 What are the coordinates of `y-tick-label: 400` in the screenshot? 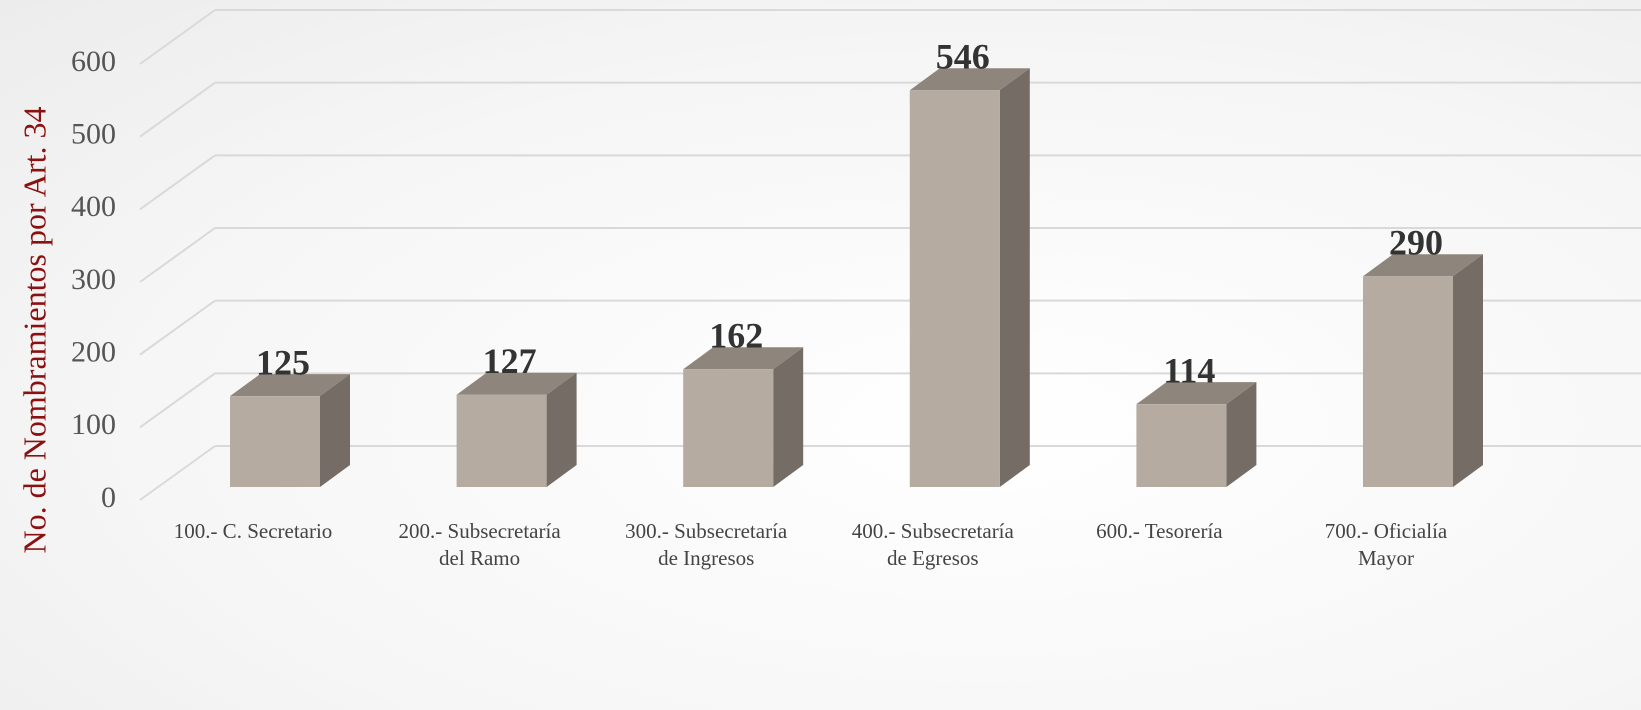 It's located at (93, 206).